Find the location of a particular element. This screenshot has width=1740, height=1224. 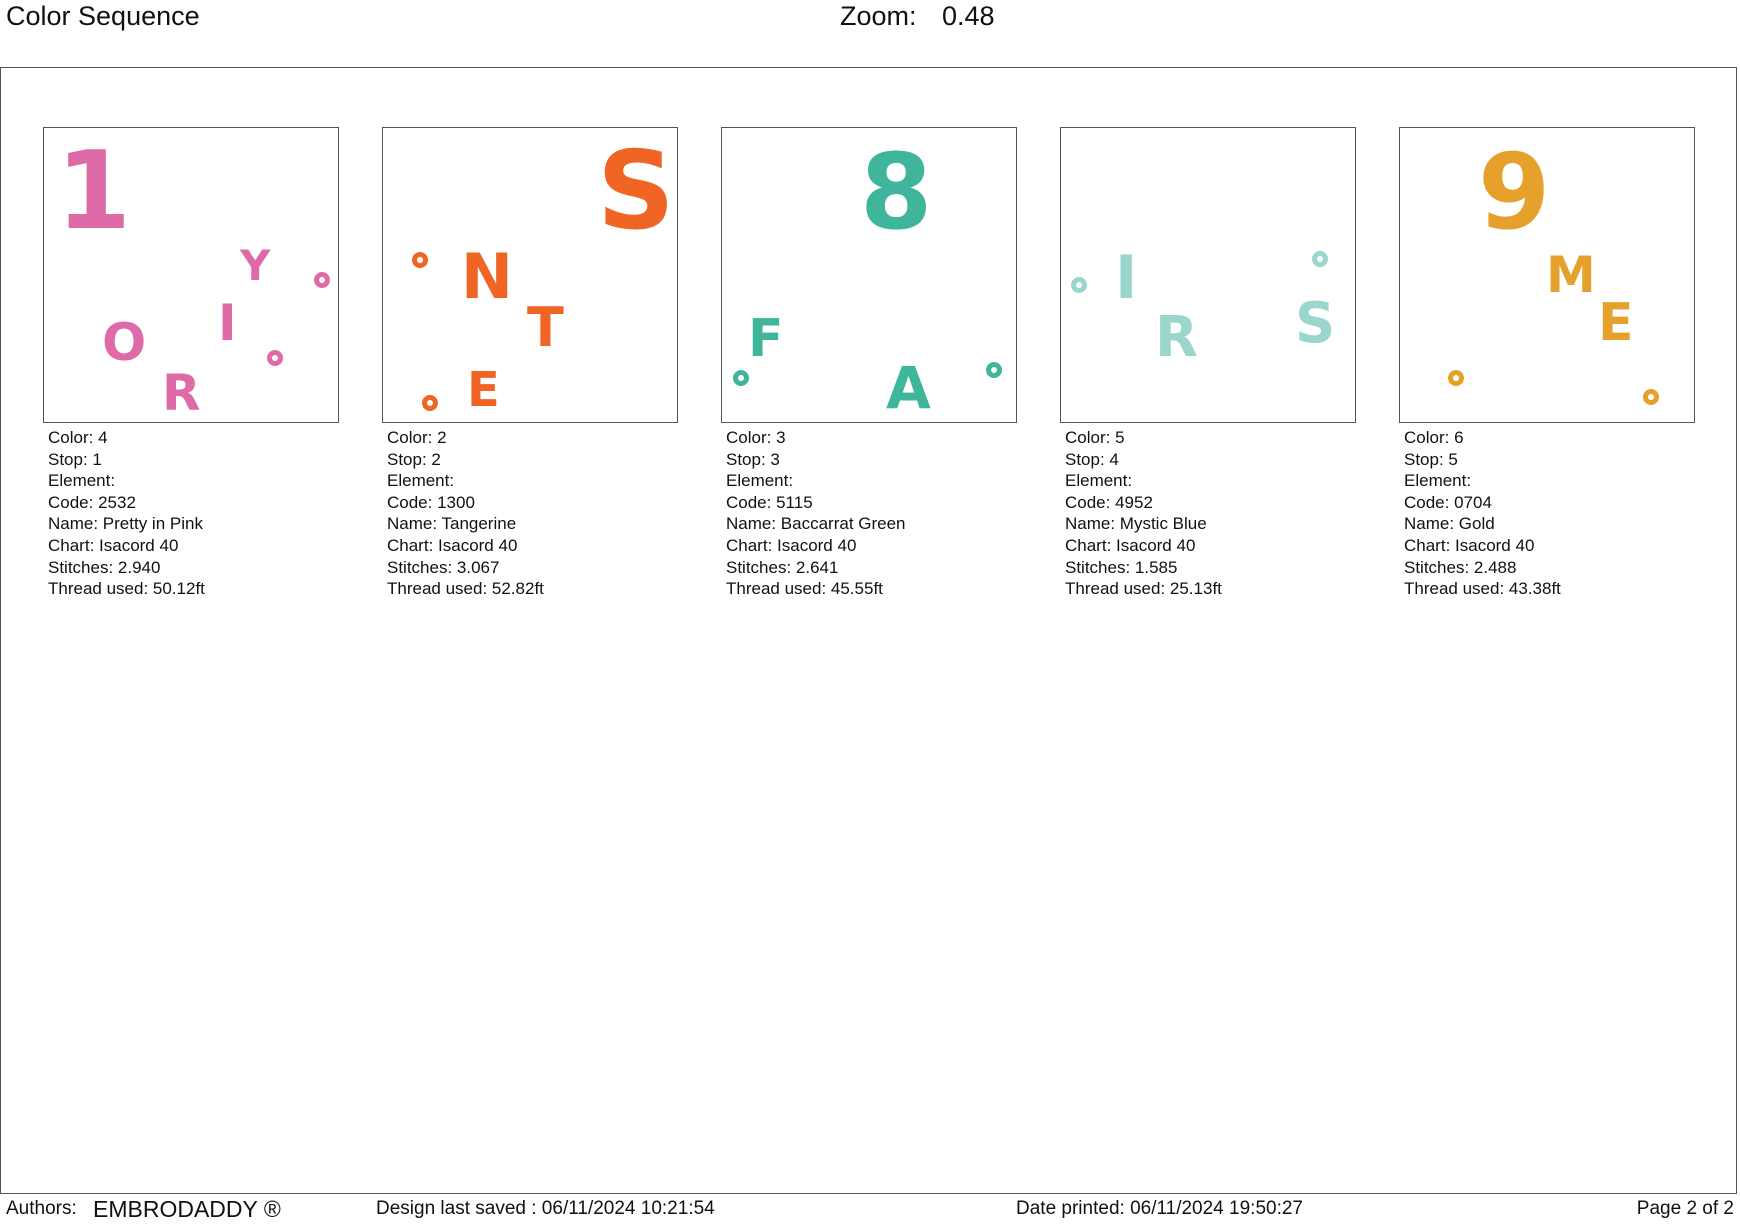

color-number: Color: 3 is located at coordinates (756, 437).